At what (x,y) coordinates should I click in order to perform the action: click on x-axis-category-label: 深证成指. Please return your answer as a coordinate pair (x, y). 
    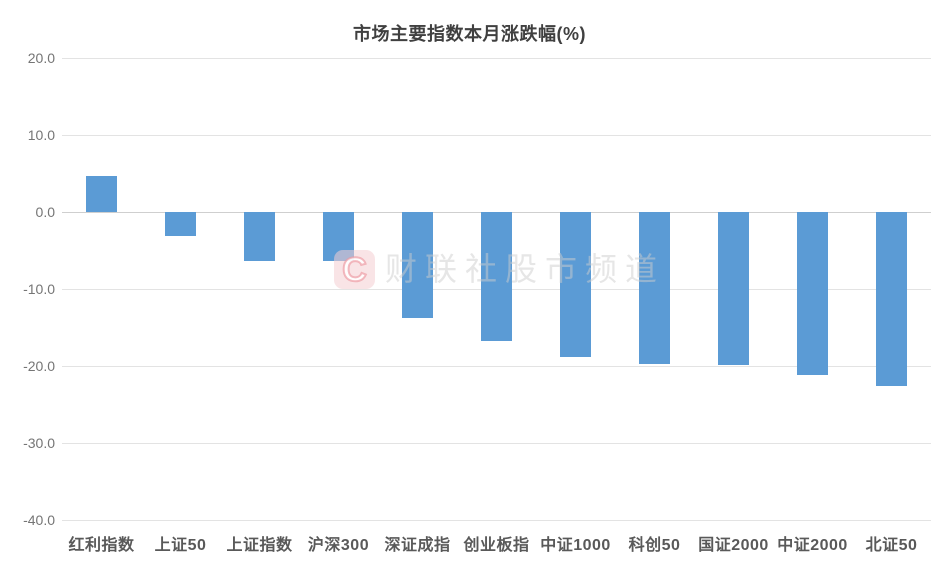
    Looking at the image, I should click on (417, 545).